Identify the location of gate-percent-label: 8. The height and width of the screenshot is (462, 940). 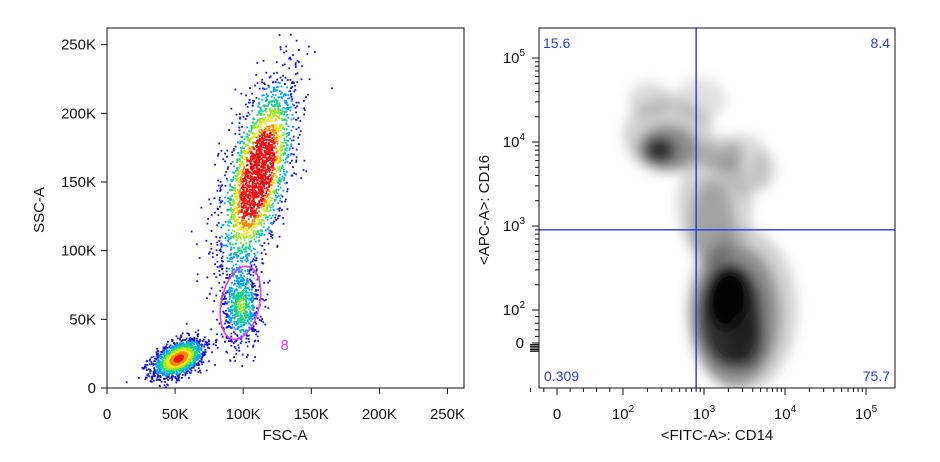
(284, 345).